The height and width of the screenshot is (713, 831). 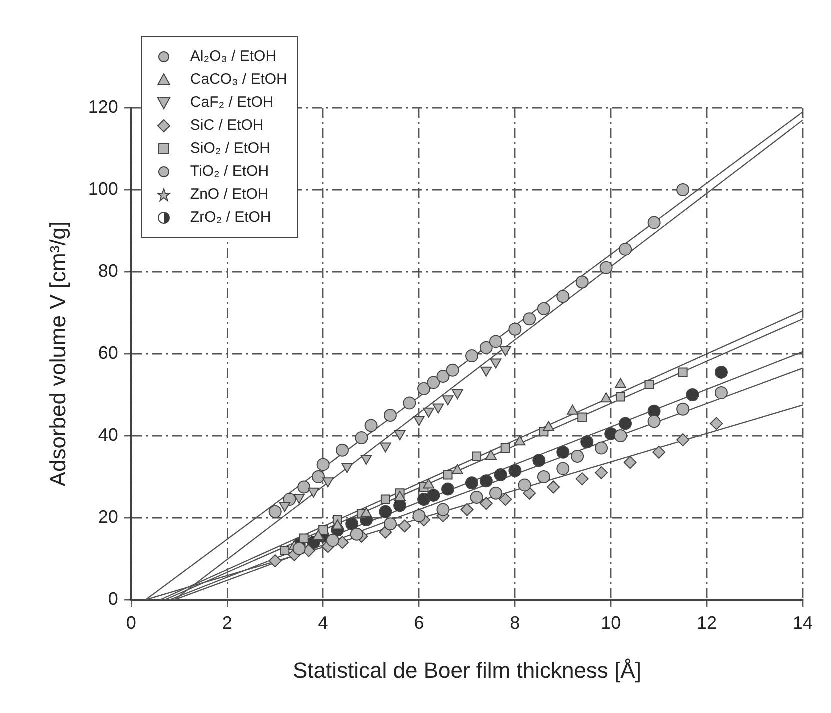 I want to click on y-tick-label: 80, so click(x=108, y=270).